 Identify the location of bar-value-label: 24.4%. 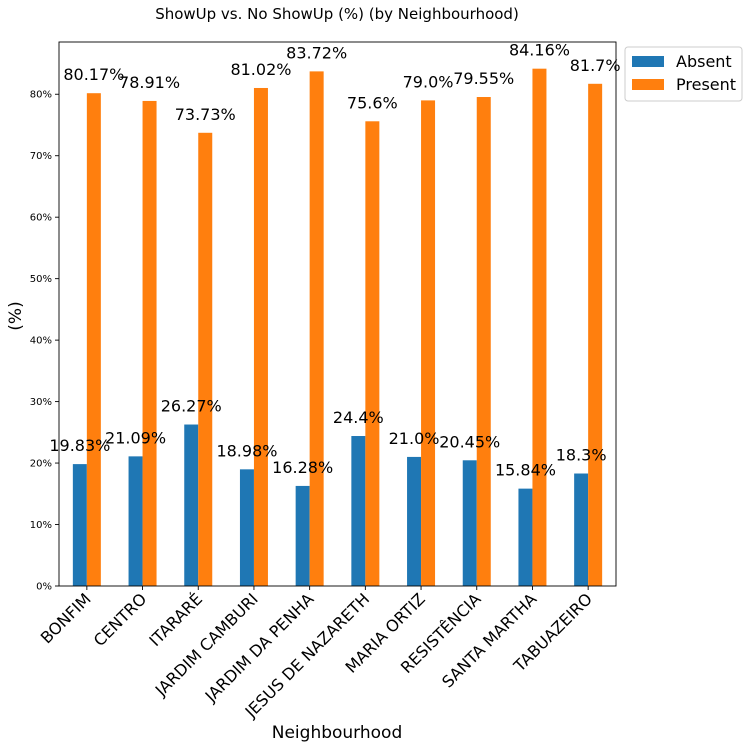
(358, 417).